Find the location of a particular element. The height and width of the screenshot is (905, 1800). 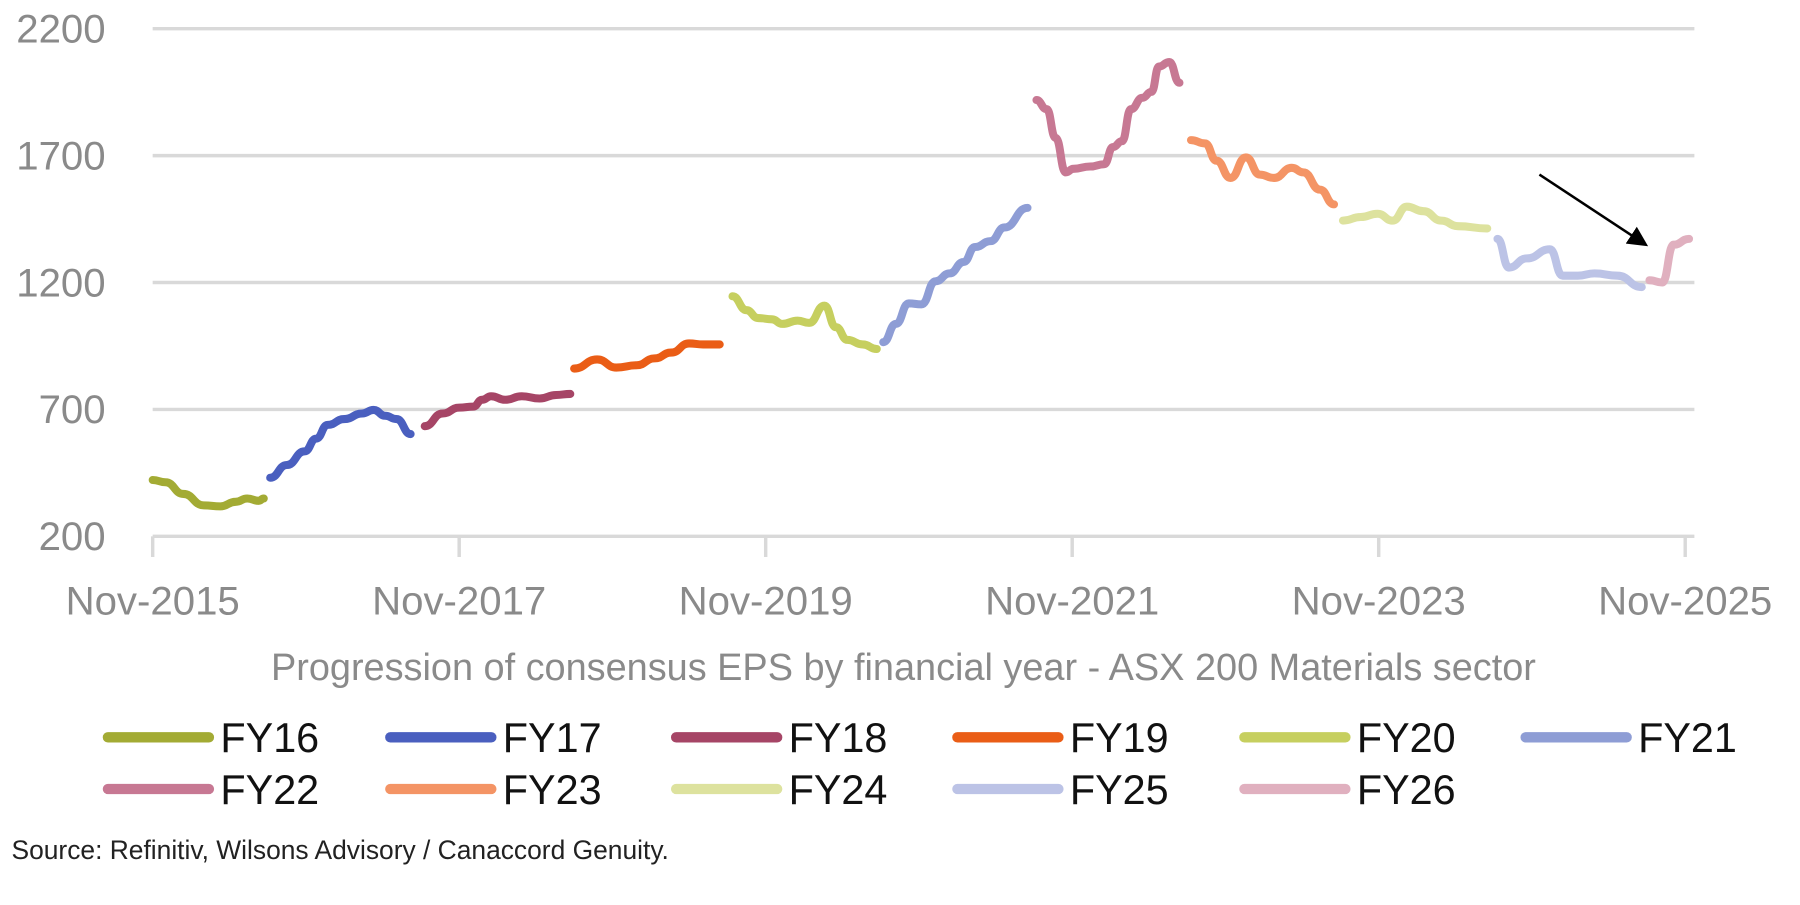

series-line-fy20 is located at coordinates (804, 323).